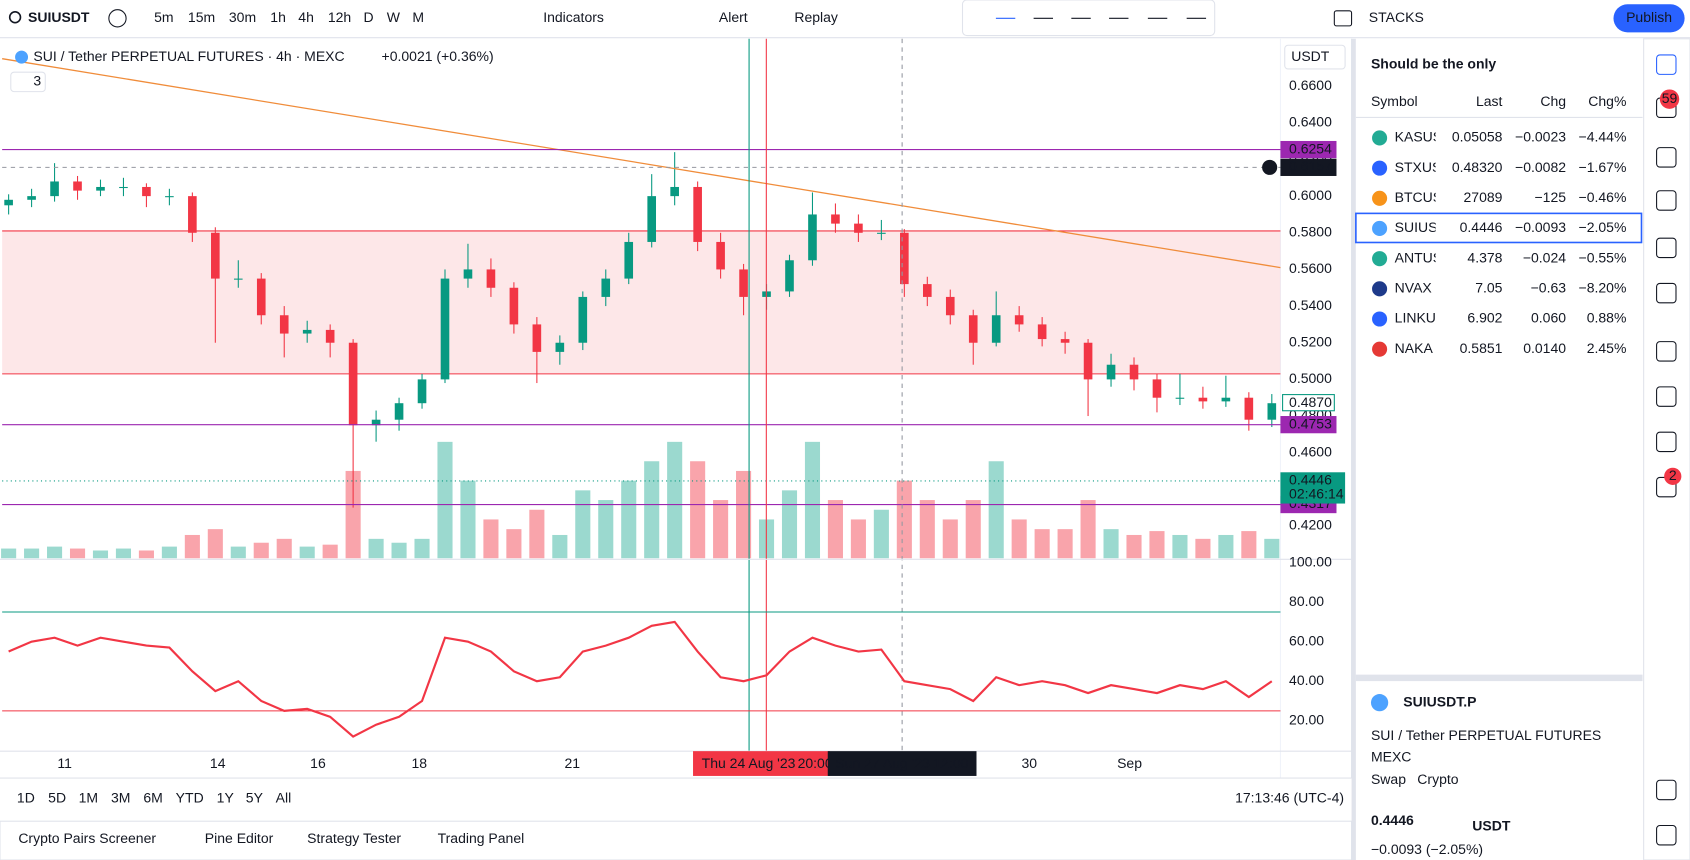 The width and height of the screenshot is (1690, 860). Describe the element at coordinates (1310, 122) in the screenshot. I see `y-tick-label: 0.6400` at that location.